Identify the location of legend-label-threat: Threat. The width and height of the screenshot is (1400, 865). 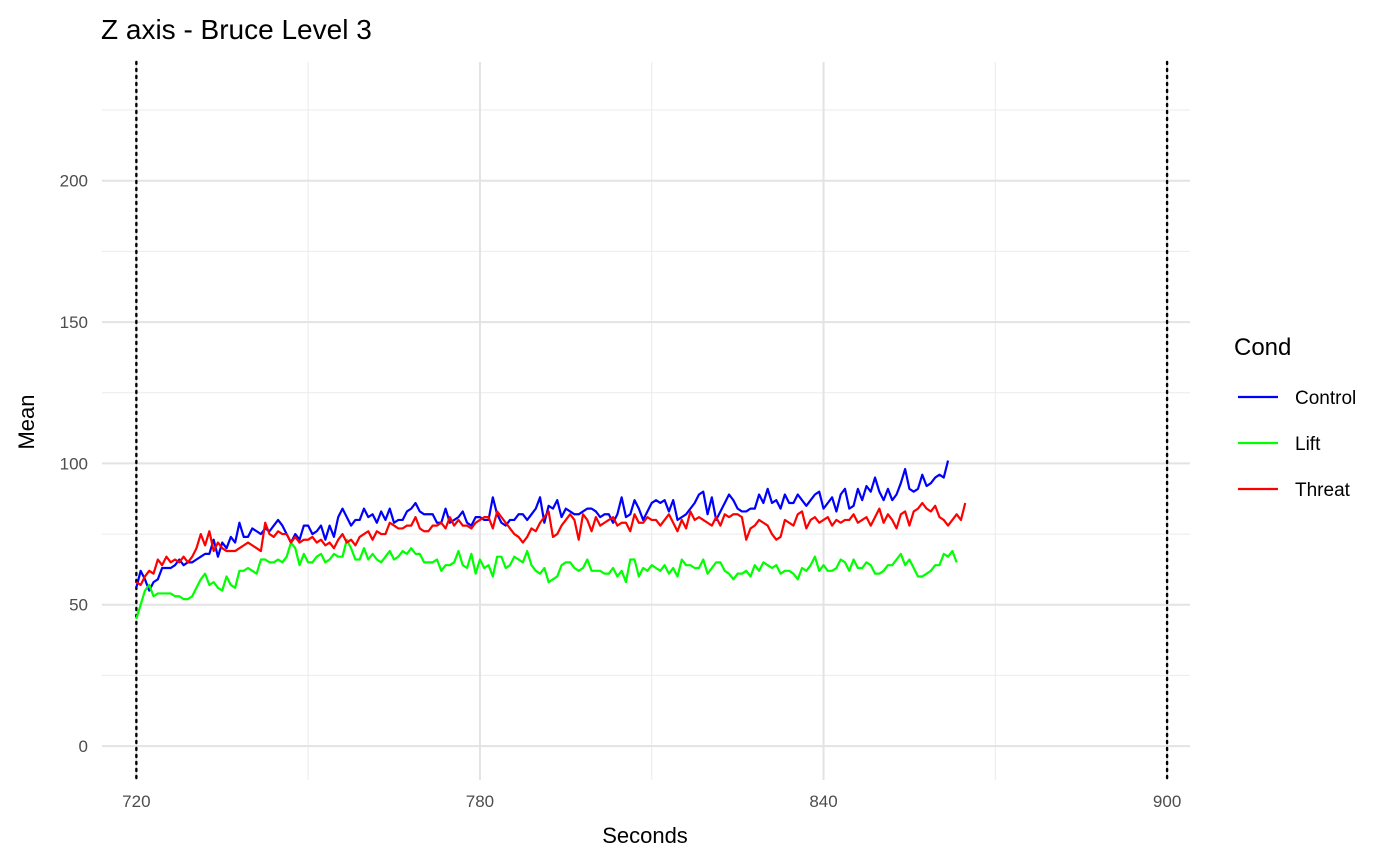
(1323, 490).